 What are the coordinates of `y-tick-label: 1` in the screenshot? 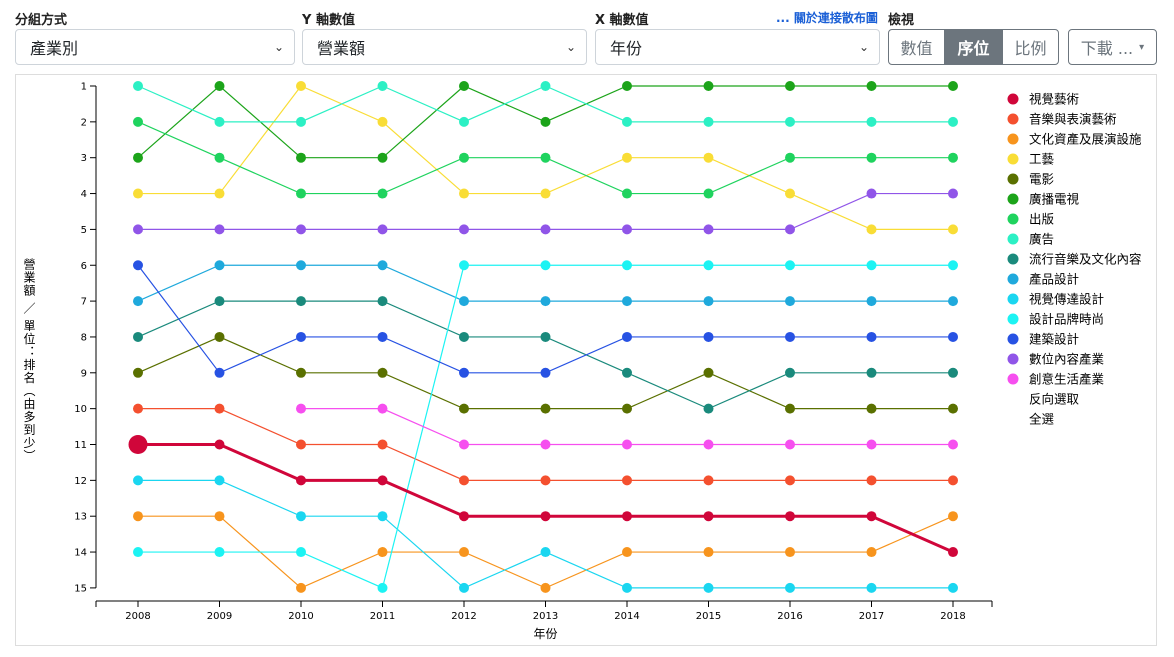 It's located at (84, 87).